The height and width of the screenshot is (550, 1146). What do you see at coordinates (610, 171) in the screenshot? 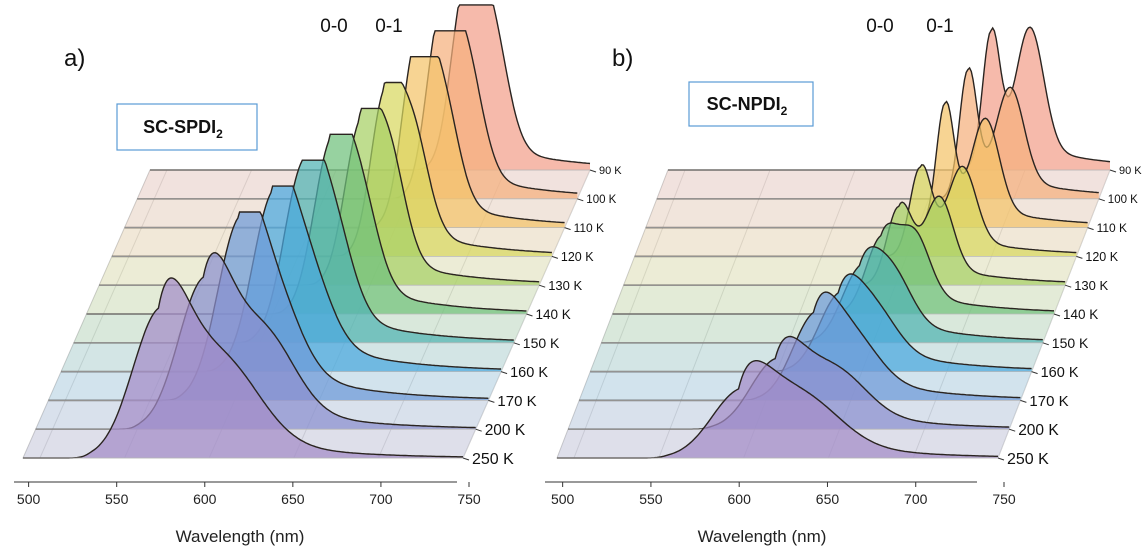
I see `panel-a-temp-label: 90 K` at bounding box center [610, 171].